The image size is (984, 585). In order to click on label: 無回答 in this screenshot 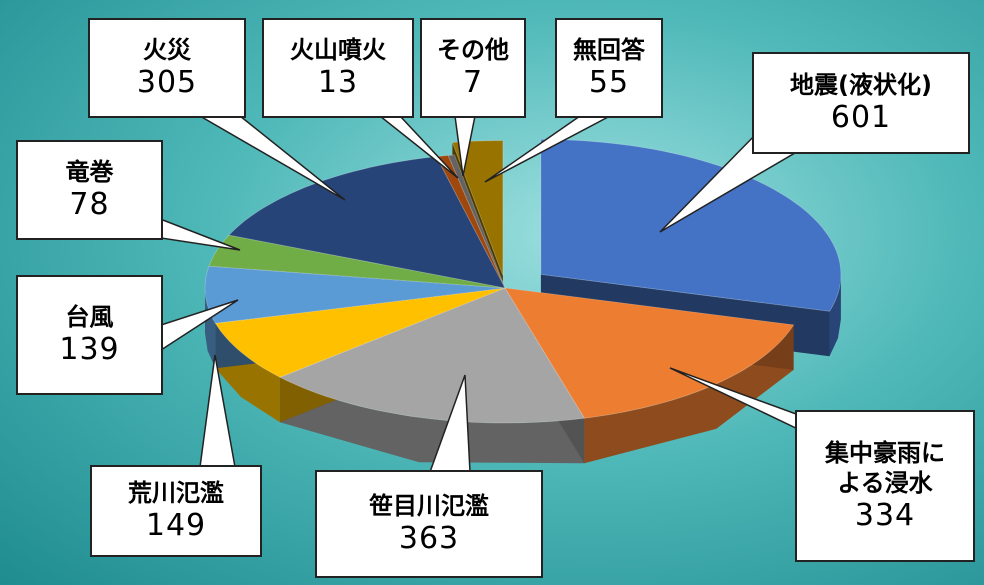, I will do `click(609, 50)`.